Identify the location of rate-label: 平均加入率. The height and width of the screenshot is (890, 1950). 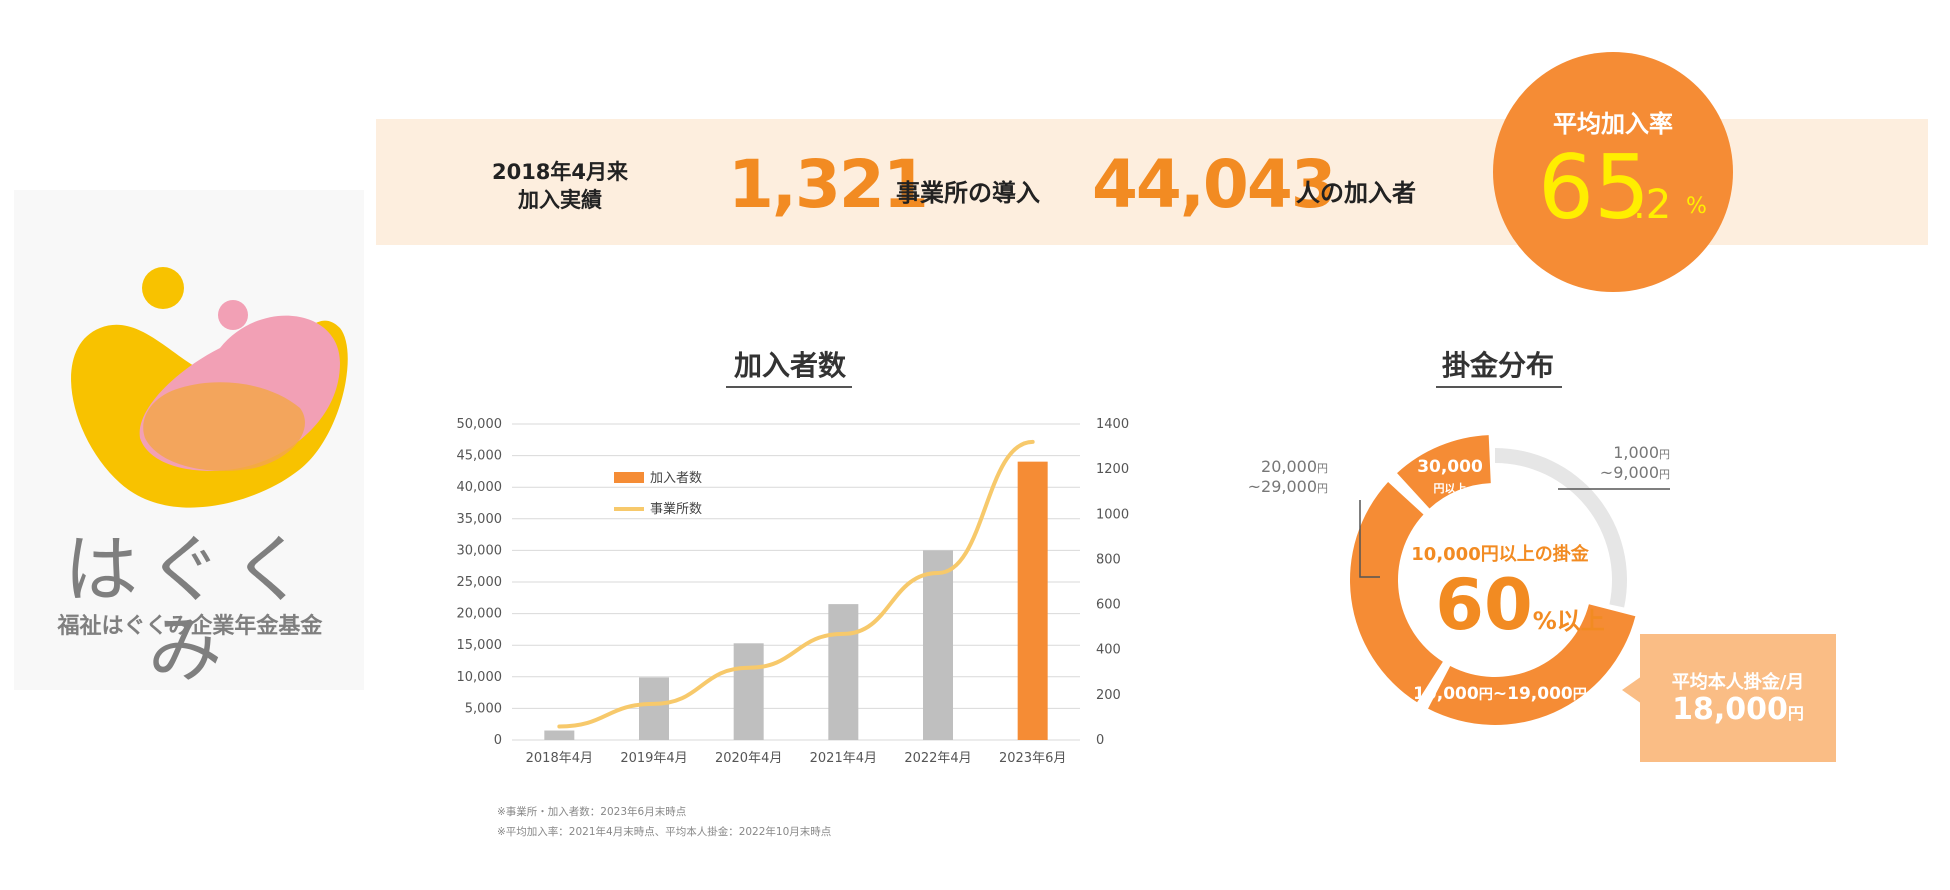
(1613, 124).